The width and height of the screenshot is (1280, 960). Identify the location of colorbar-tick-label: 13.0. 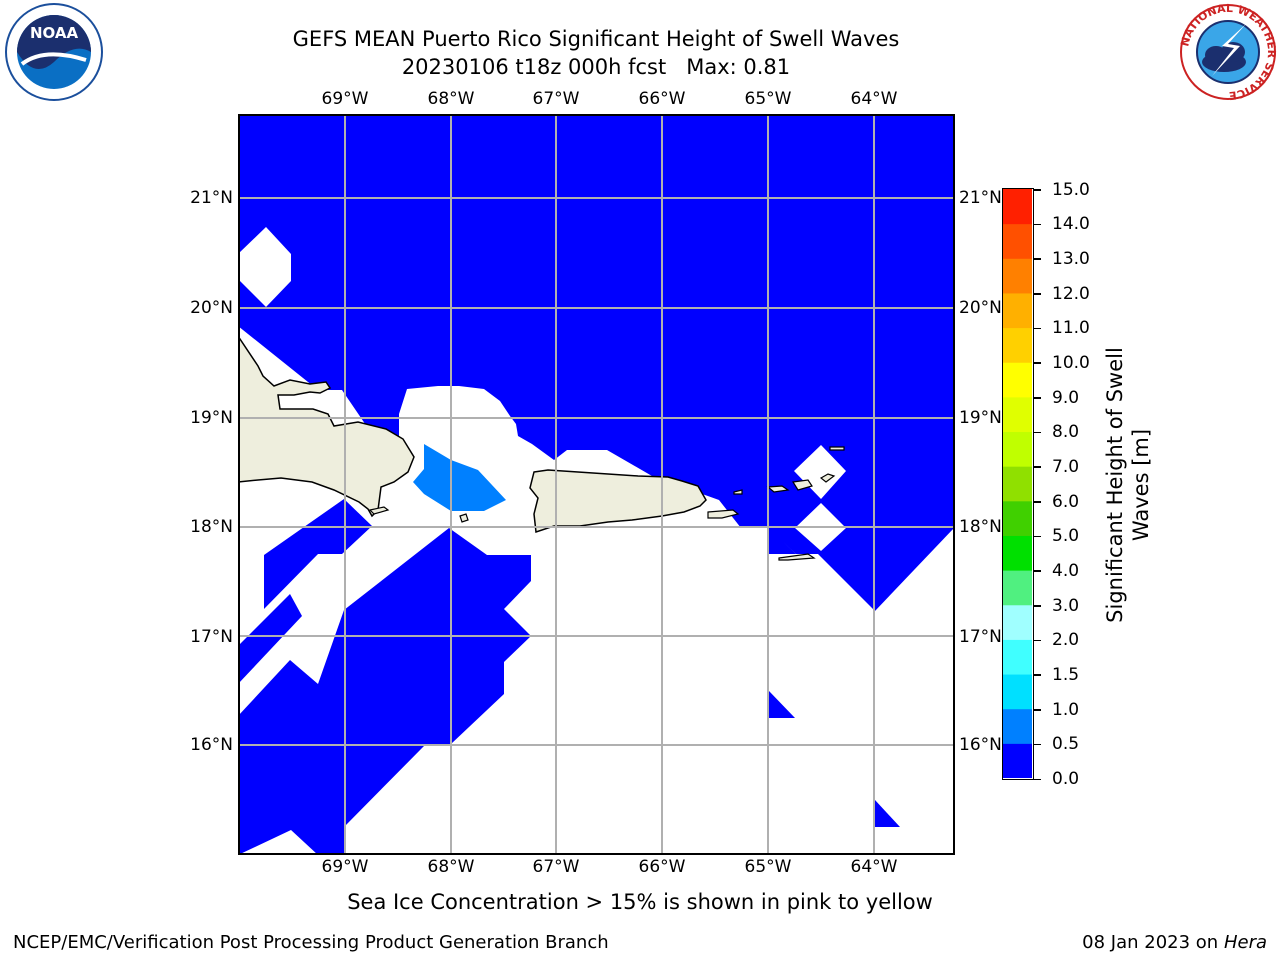
(1071, 258).